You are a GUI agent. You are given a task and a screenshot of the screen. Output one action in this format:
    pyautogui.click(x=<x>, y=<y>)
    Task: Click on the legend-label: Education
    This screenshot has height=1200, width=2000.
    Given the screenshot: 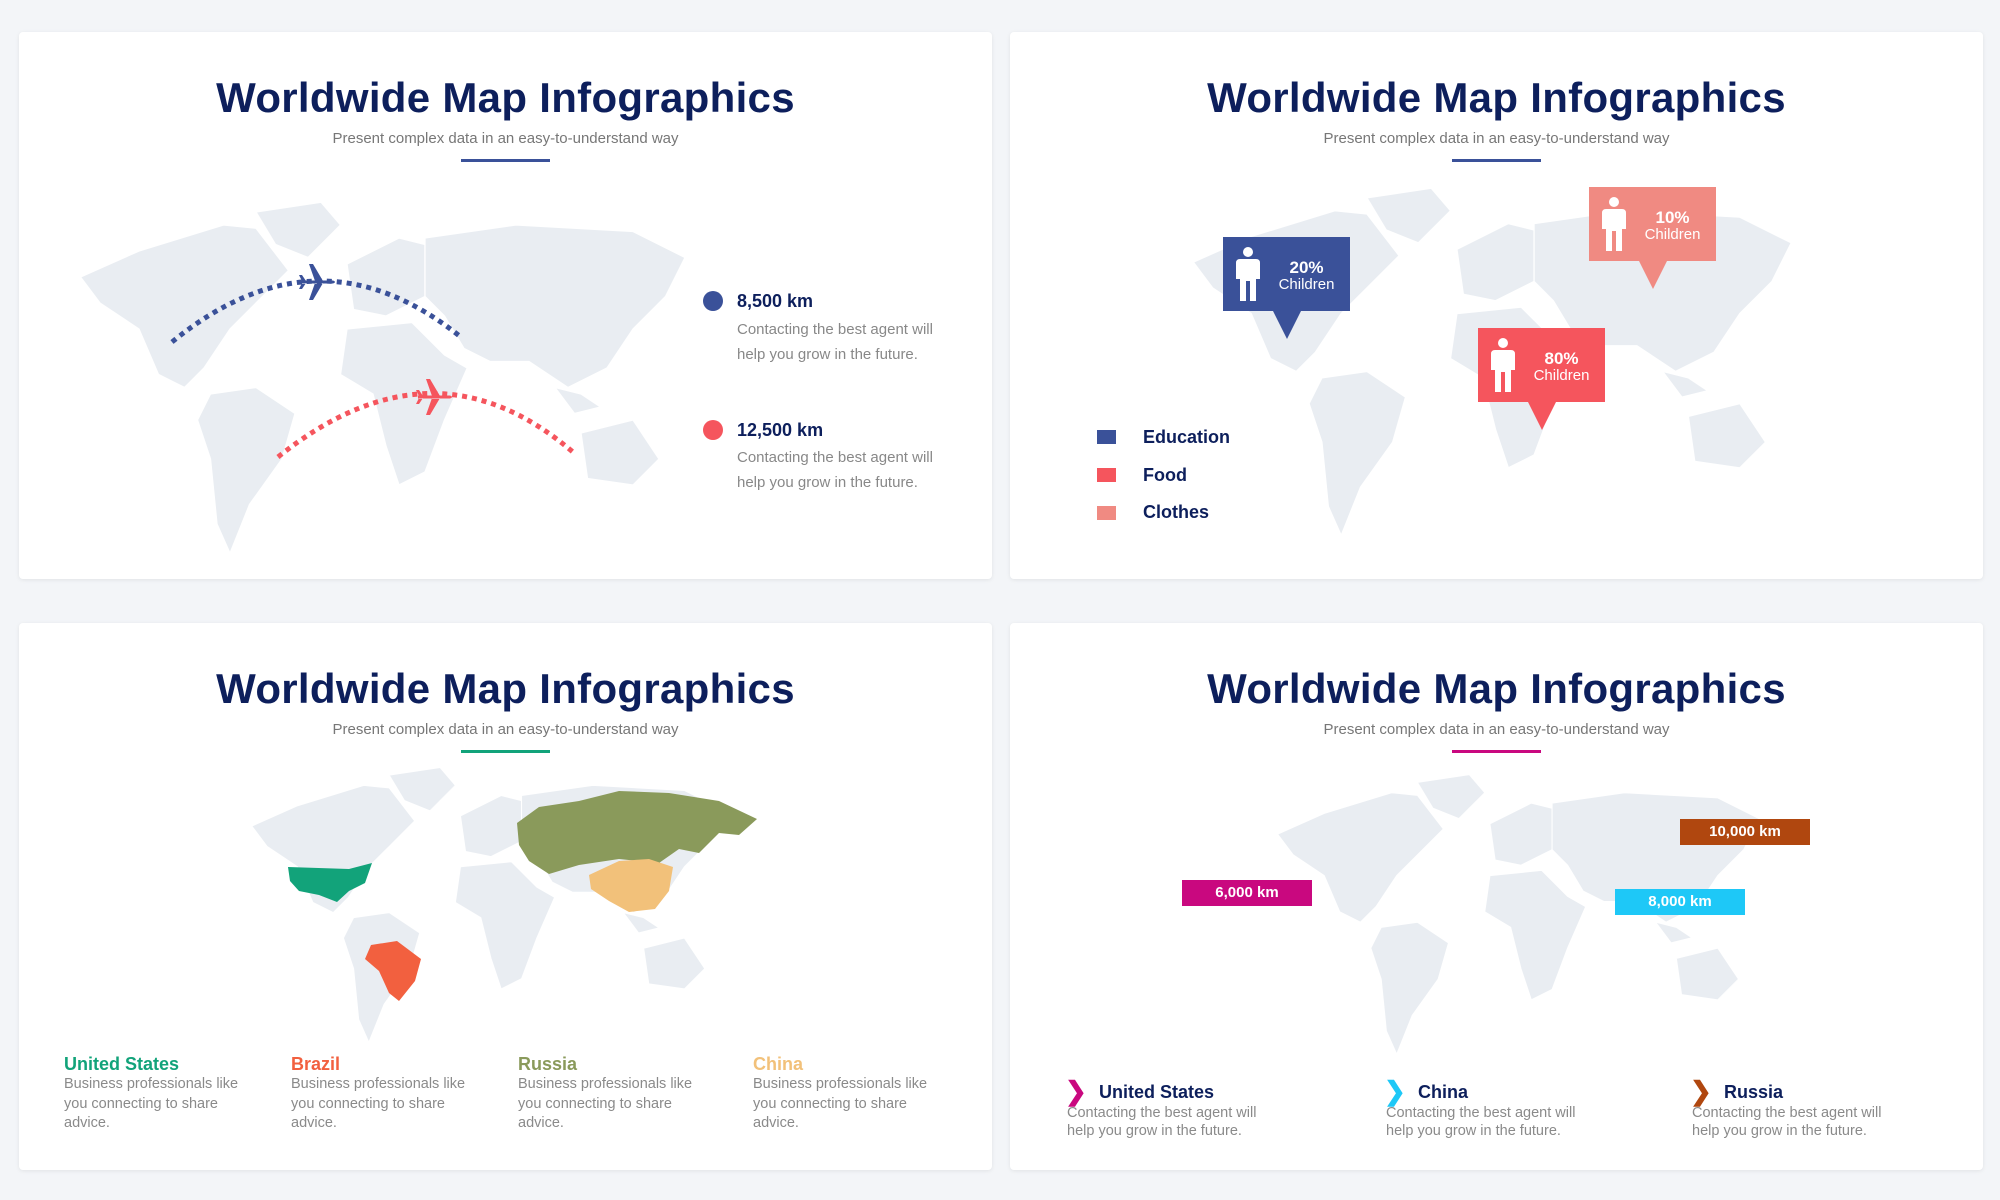 What is the action you would take?
    pyautogui.click(x=1187, y=437)
    